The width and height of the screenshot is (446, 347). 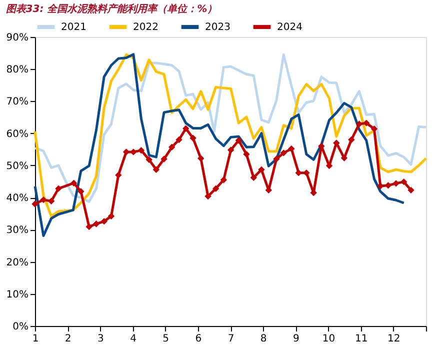 What do you see at coordinates (17, 262) in the screenshot?
I see `y-tick-label: 20%` at bounding box center [17, 262].